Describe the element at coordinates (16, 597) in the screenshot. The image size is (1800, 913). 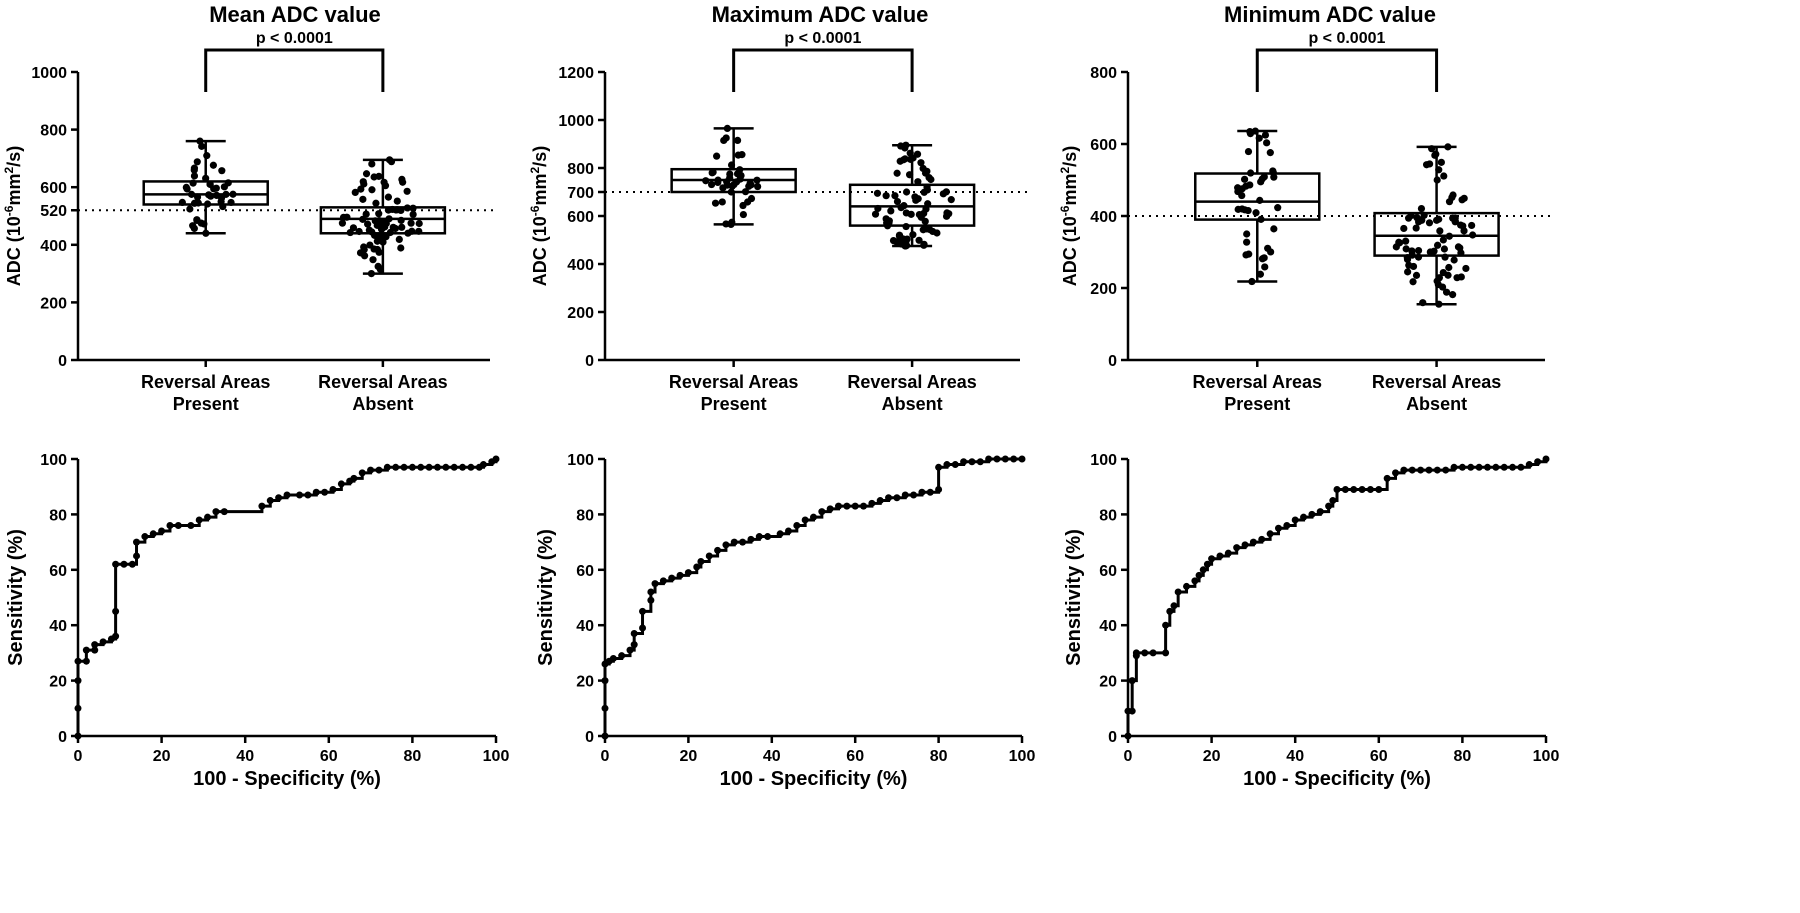
I see `y-axis-label: Sensitivity (%)` at that location.